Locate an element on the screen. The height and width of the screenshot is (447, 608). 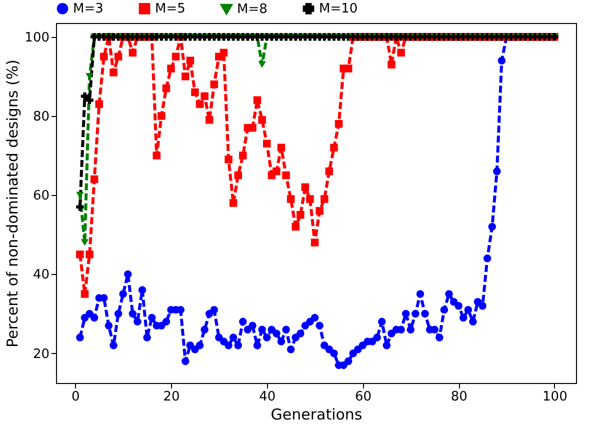
x-tick-label: 100 is located at coordinates (555, 397).